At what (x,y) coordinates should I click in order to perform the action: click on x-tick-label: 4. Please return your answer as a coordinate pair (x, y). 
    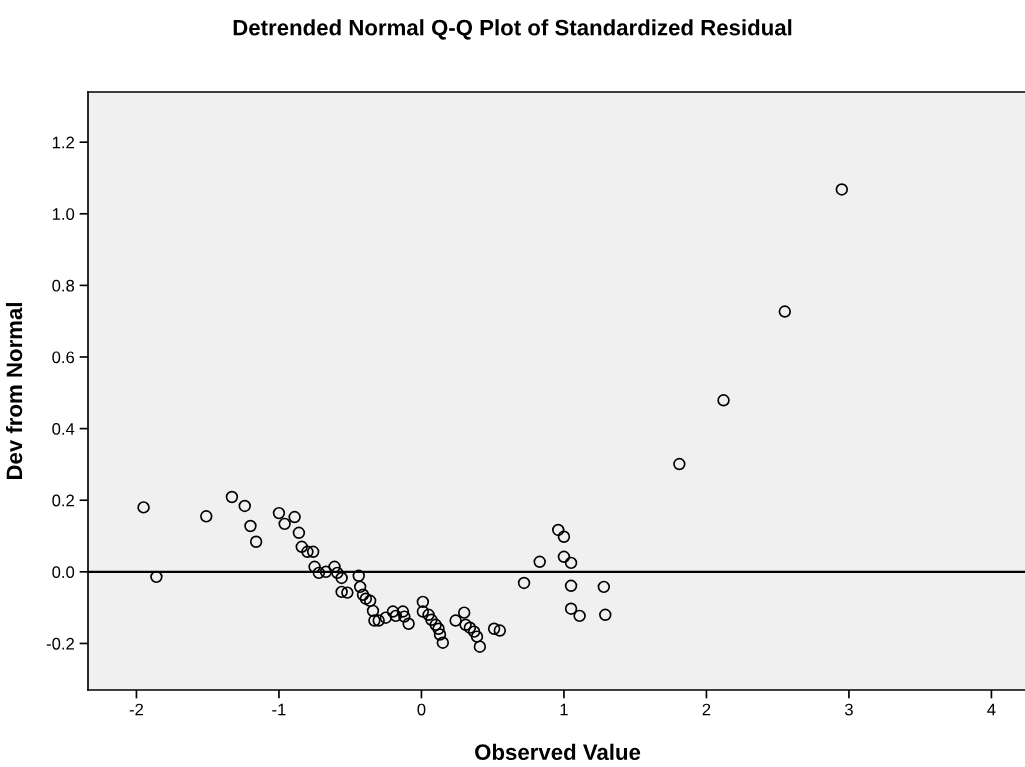
    Looking at the image, I should click on (991, 709).